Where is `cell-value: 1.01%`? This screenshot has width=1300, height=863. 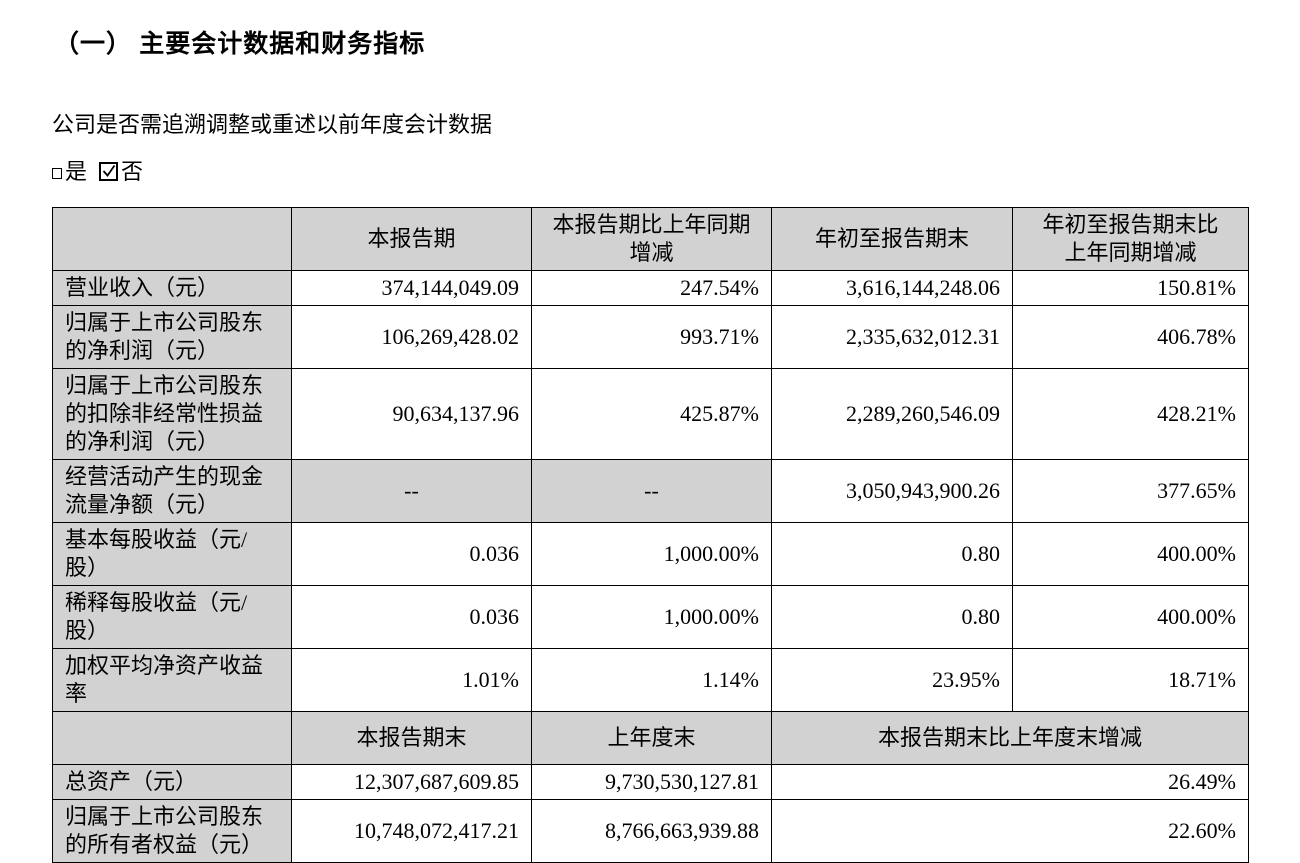 cell-value: 1.01% is located at coordinates (411, 680).